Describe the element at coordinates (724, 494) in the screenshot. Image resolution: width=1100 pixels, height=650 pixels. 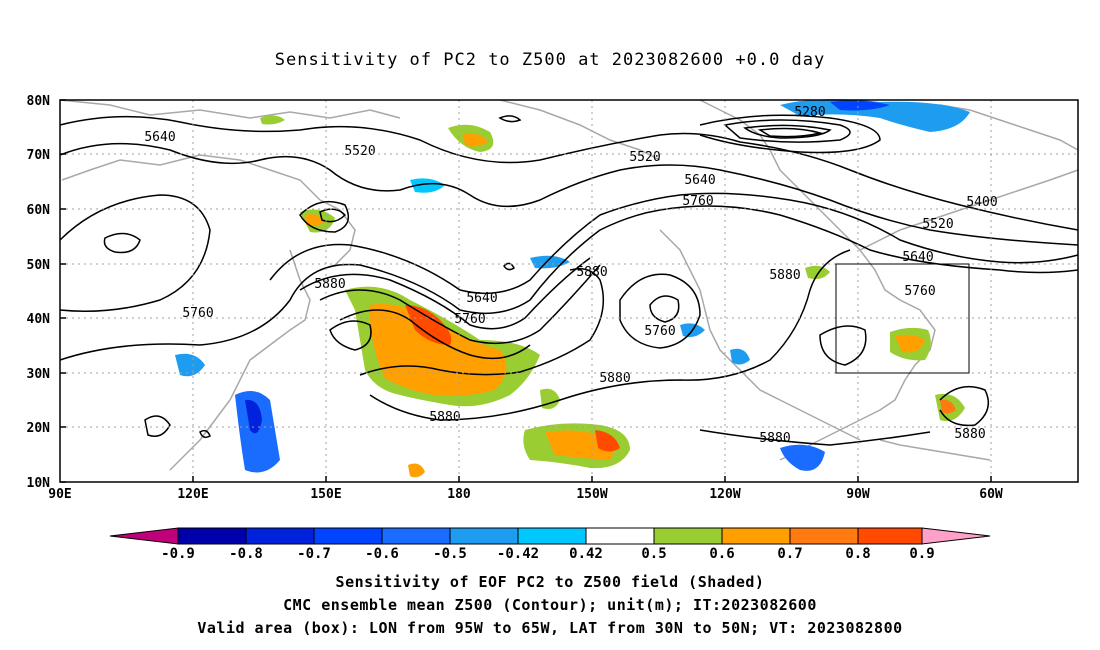
I see `lon-label: 120W` at that location.